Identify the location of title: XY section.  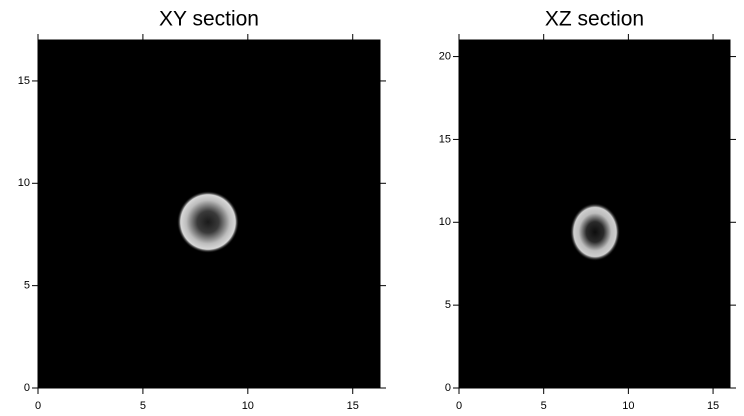
(209, 19).